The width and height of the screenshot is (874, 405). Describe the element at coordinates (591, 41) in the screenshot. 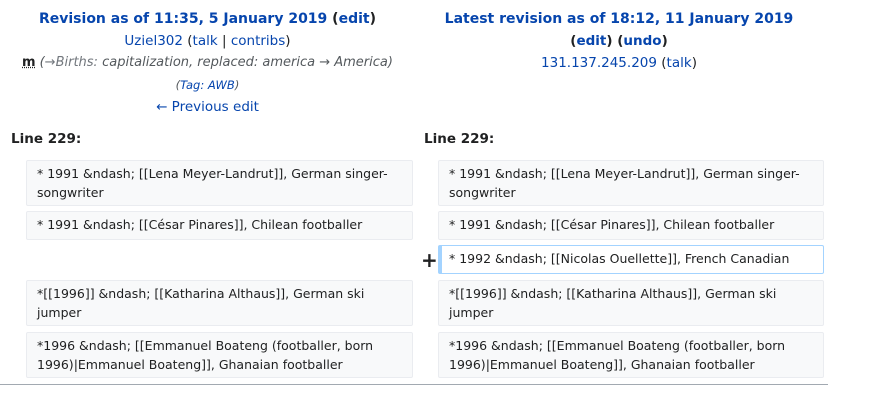

I see `new-edit-link: edit` at that location.